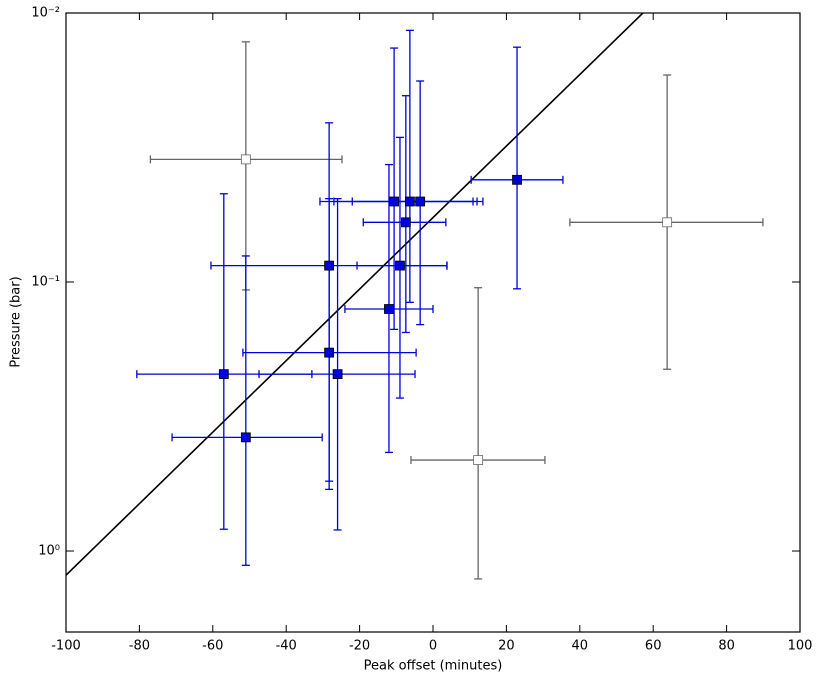 The image size is (818, 686). Describe the element at coordinates (433, 646) in the screenshot. I see `x-tick-label: 0` at that location.